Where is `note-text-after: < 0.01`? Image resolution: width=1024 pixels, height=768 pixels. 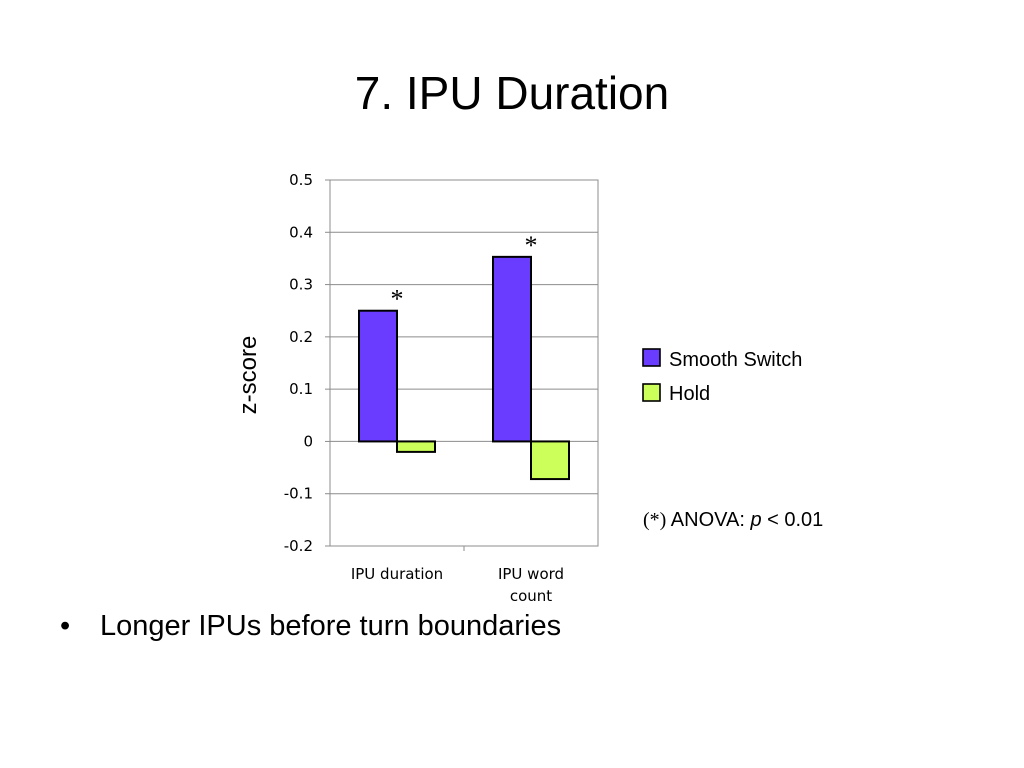 note-text-after: < 0.01 is located at coordinates (793, 520).